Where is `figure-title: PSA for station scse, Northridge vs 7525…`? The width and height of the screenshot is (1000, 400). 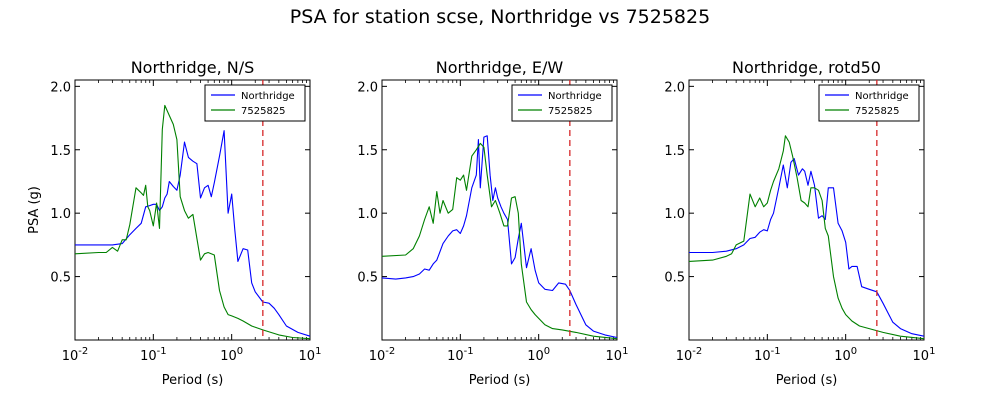 figure-title: PSA for station scse, Northridge vs 7525… is located at coordinates (500, 17).